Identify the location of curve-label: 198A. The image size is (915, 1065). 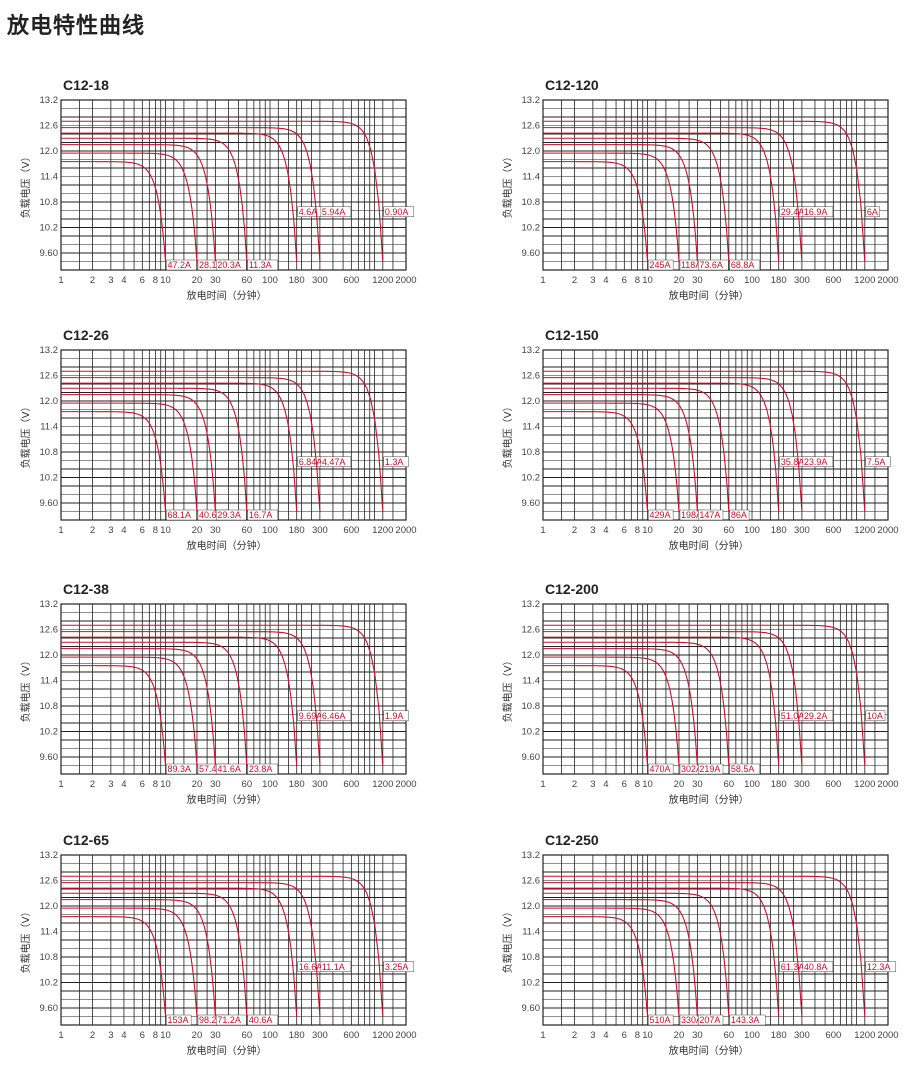
(691, 515).